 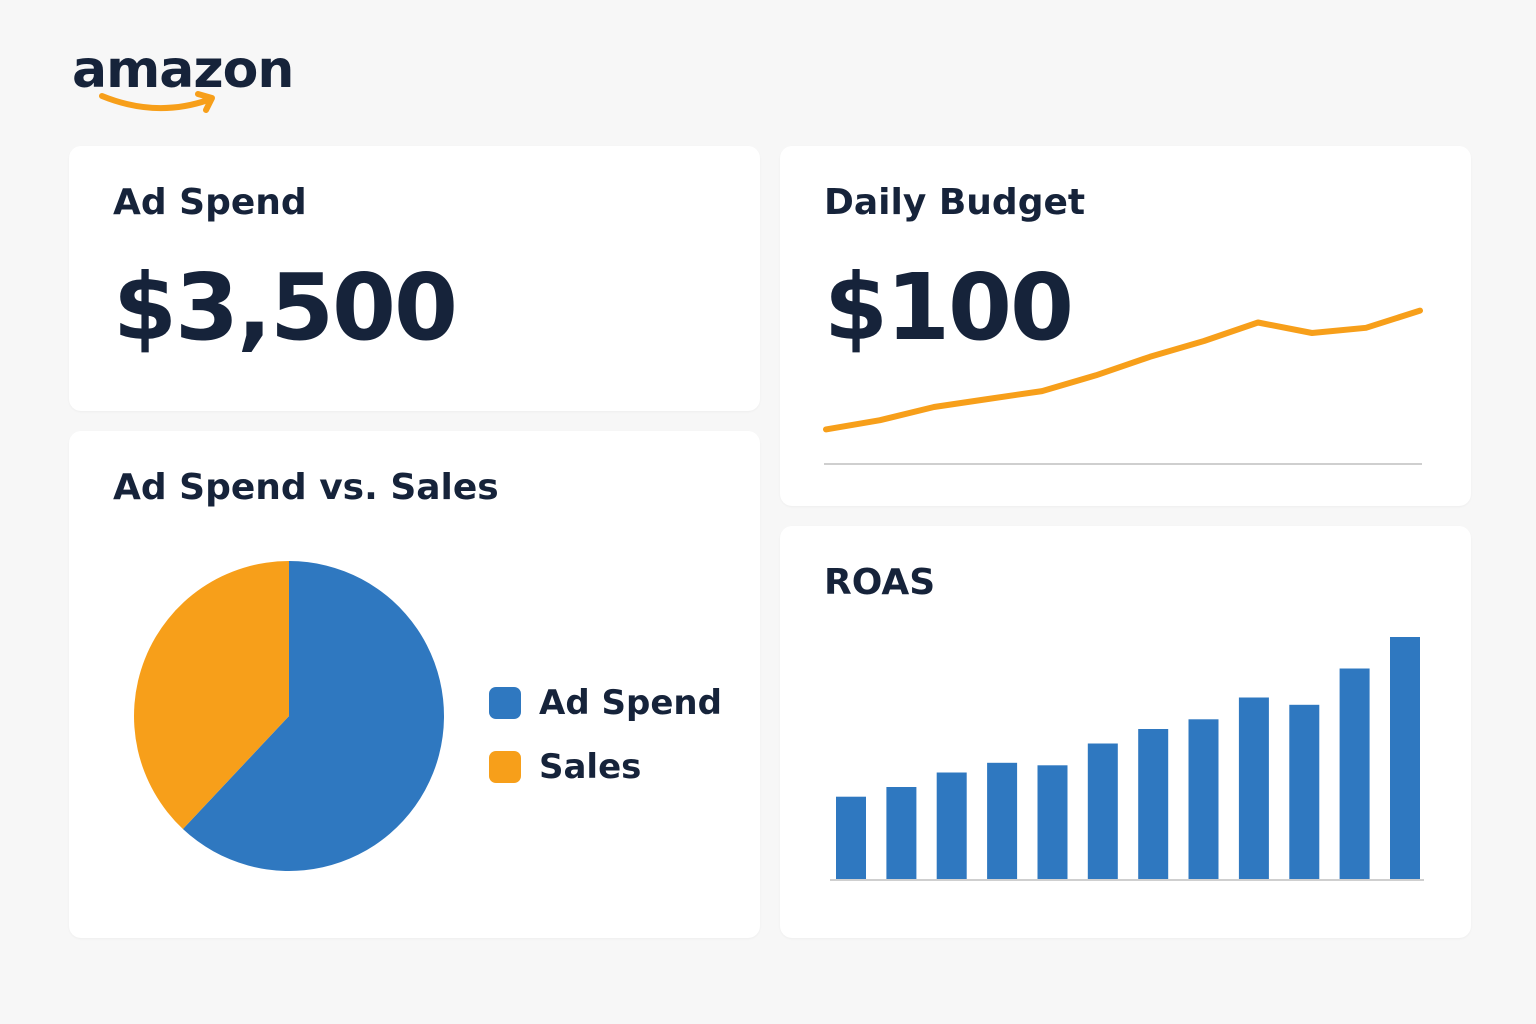 I want to click on ad-spend-title: Ad Spend, so click(x=210, y=202).